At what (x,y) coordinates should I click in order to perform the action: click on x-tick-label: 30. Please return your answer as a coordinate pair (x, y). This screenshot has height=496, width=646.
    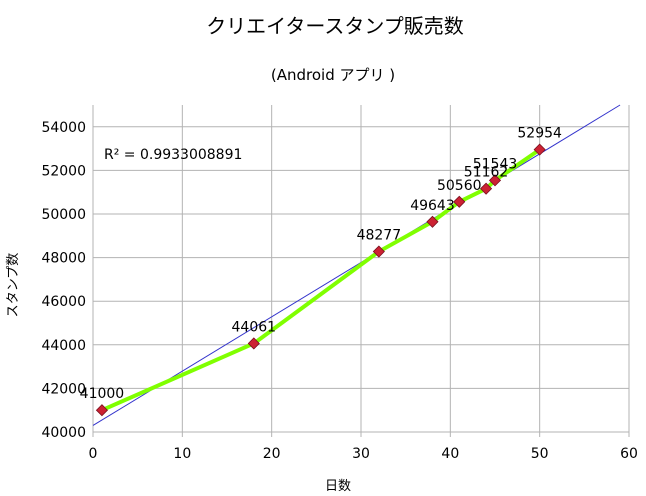
    Looking at the image, I should click on (361, 454).